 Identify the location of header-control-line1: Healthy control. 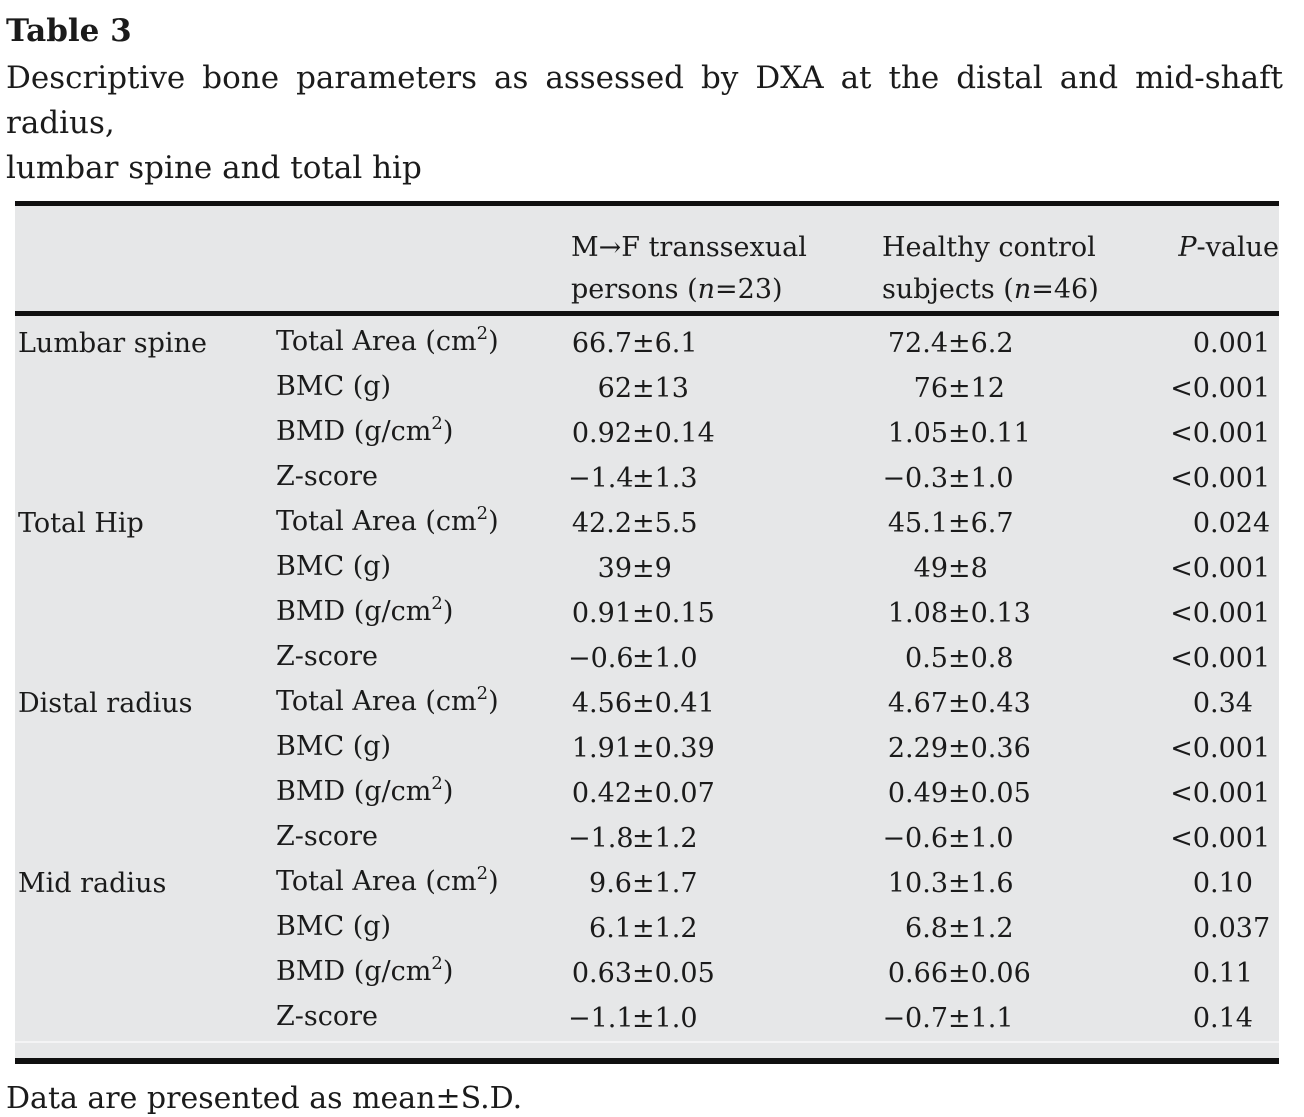
(989, 247).